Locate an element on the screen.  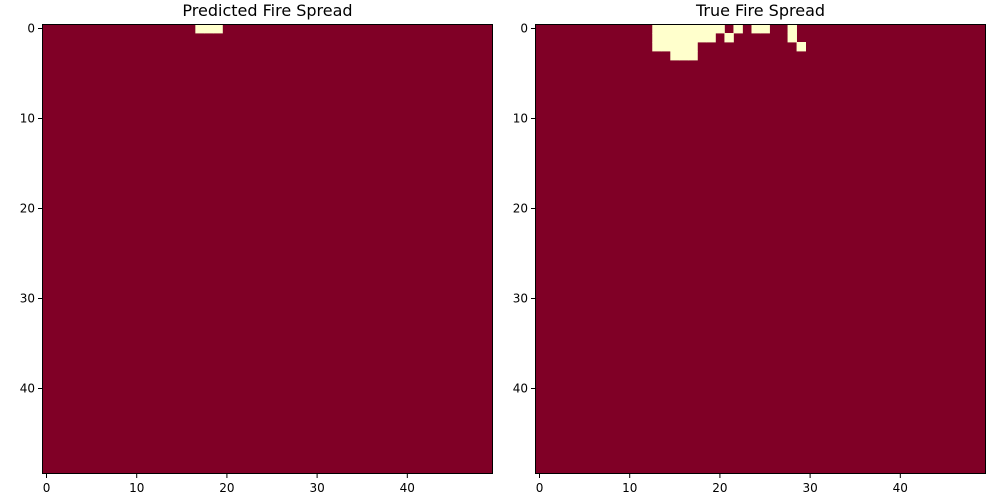
chart-title: True Fire Spread is located at coordinates (760, 10).